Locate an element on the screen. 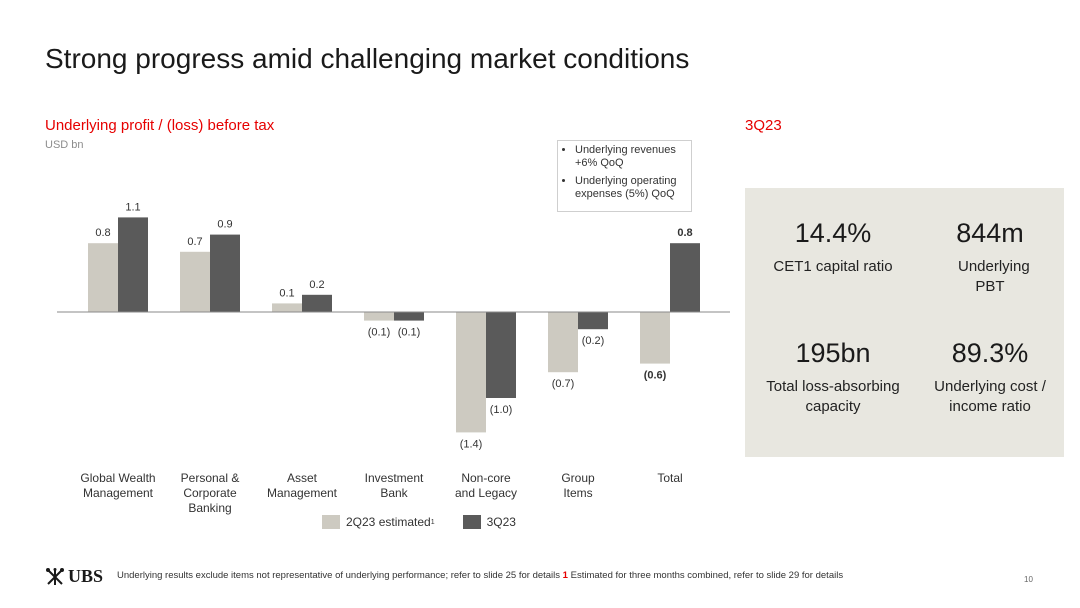  data-label-2q23-estimated-group-items: (0.7) is located at coordinates (563, 384).